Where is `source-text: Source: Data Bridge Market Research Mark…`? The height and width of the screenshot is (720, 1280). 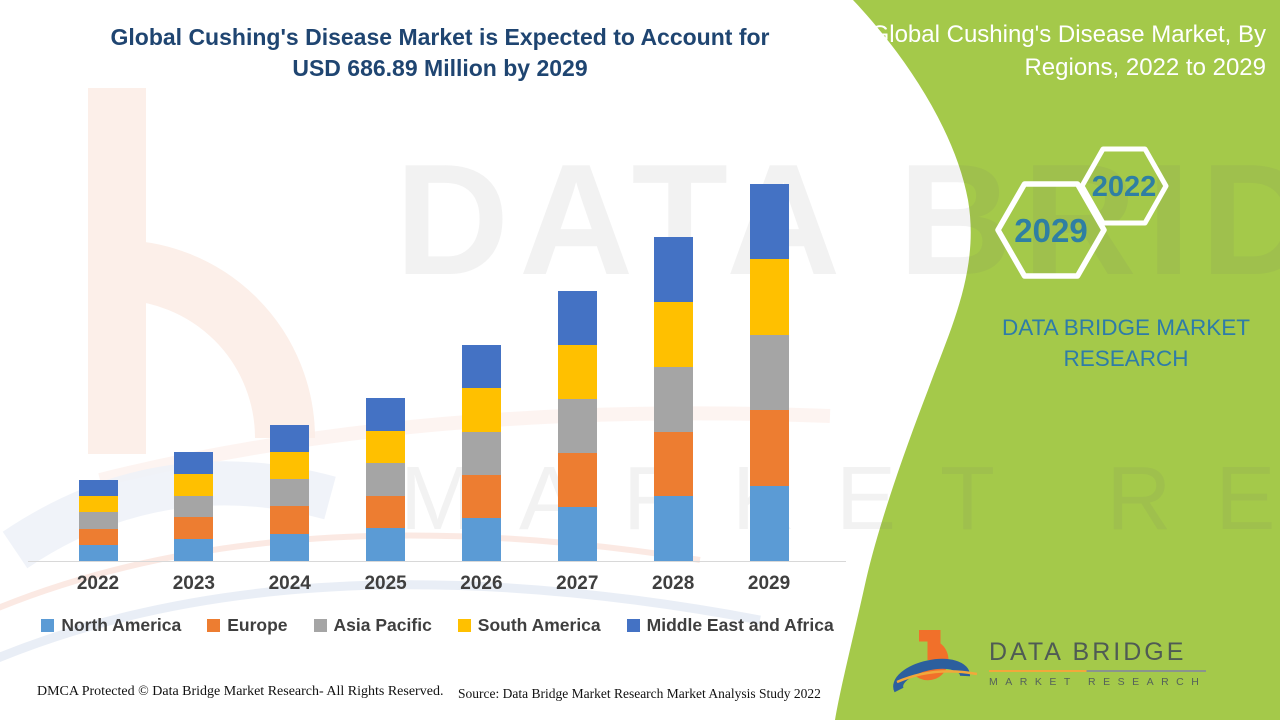
source-text: Source: Data Bridge Market Research Mark… is located at coordinates (639, 693).